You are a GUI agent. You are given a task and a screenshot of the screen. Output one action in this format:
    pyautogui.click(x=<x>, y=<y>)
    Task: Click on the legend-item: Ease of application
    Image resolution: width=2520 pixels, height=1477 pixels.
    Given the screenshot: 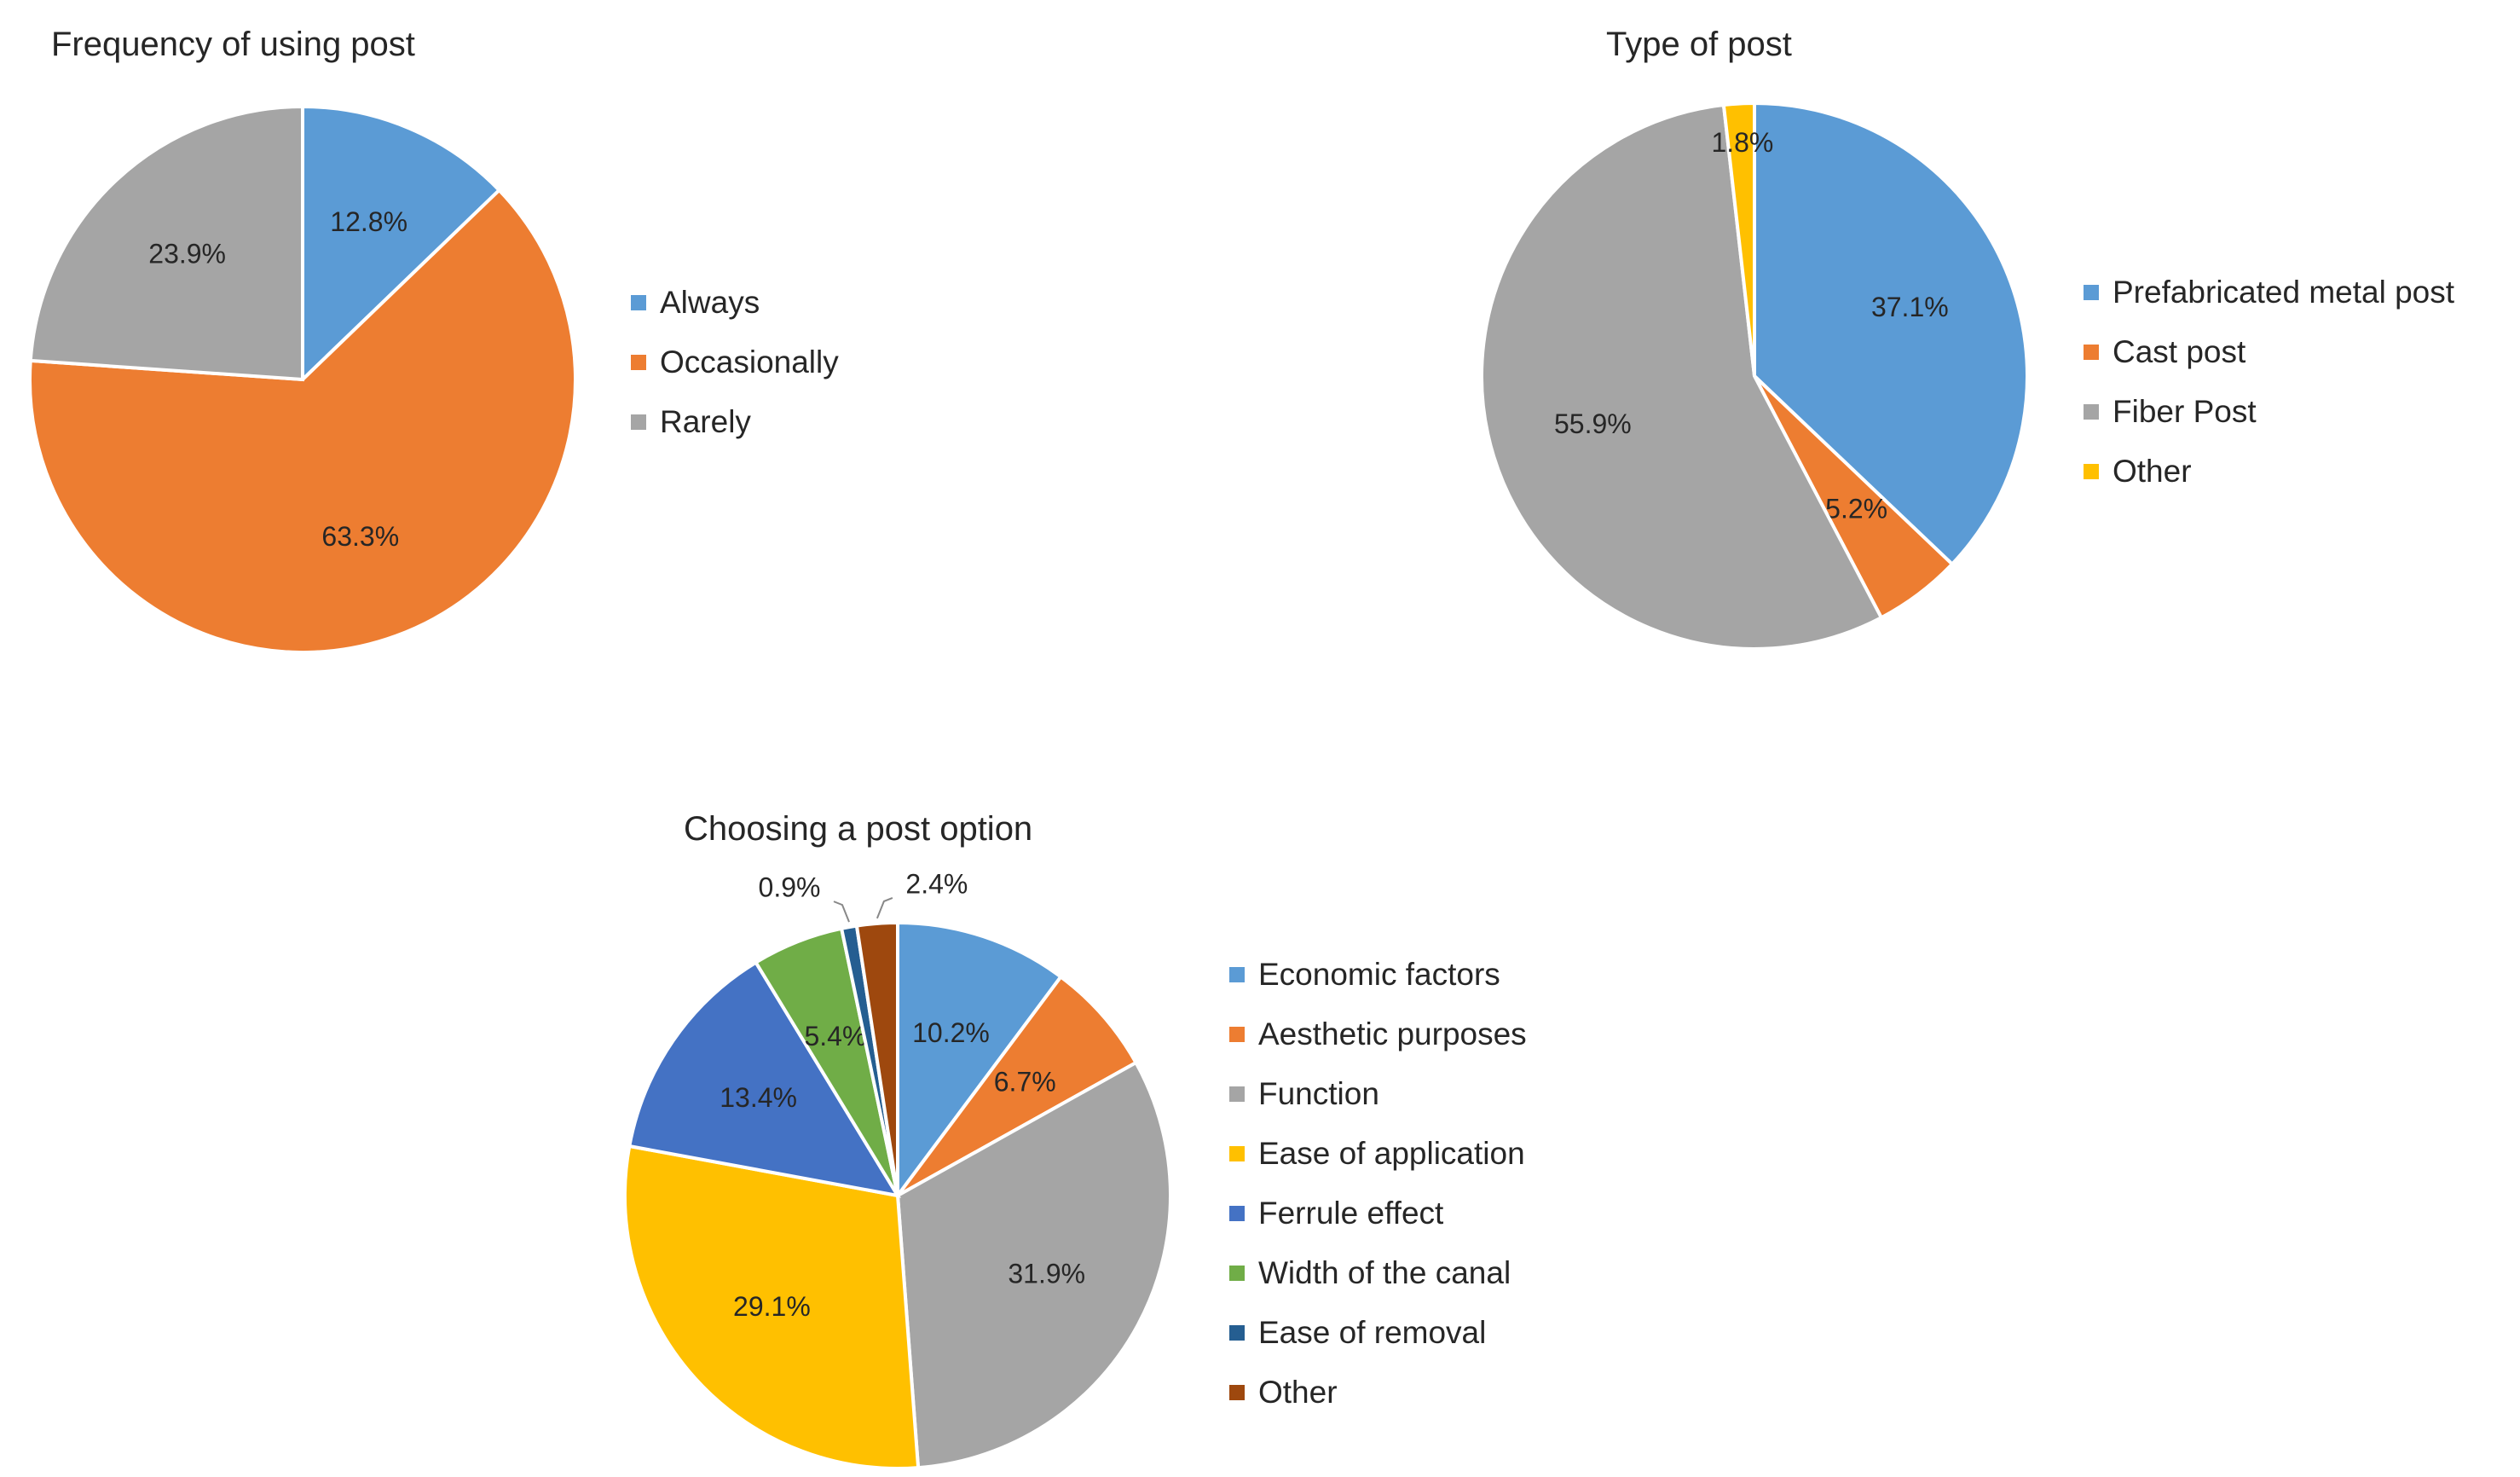 What is the action you would take?
    pyautogui.click(x=1378, y=1154)
    